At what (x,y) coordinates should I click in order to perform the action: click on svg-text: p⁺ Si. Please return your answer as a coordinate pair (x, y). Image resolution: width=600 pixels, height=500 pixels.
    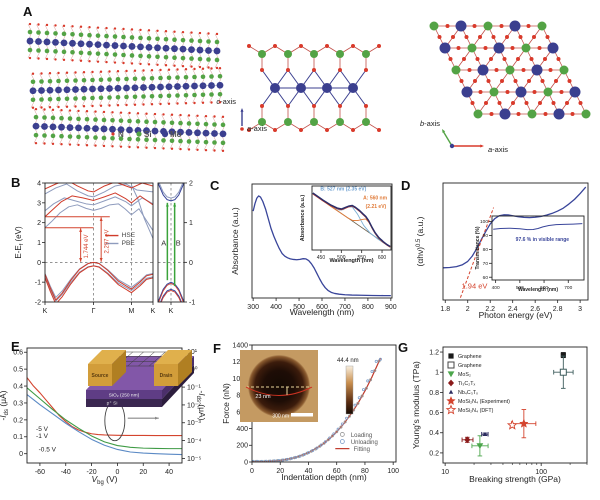
    Looking at the image, I should click on (112, 404).